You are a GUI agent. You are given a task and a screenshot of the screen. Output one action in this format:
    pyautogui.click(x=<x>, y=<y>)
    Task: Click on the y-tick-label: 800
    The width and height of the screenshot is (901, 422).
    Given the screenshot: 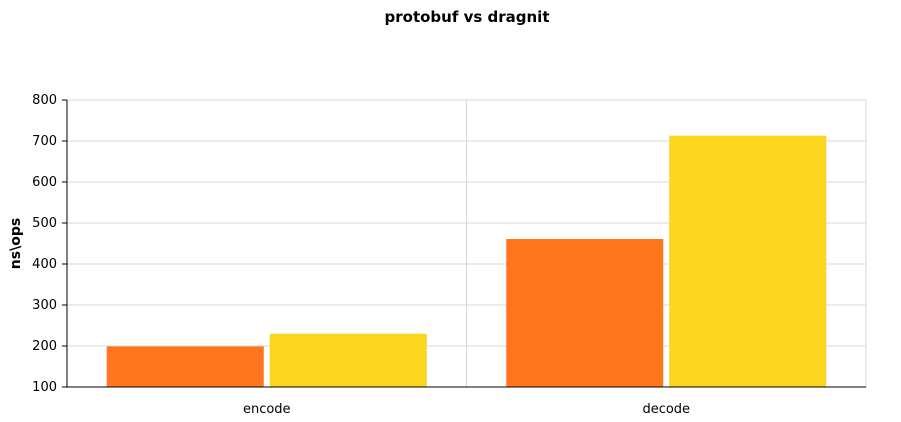 What is the action you would take?
    pyautogui.click(x=44, y=100)
    